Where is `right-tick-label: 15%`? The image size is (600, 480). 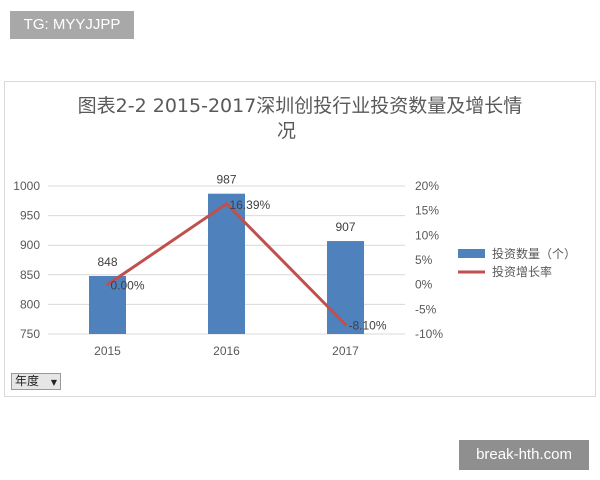
right-tick-label: 15% is located at coordinates (427, 211).